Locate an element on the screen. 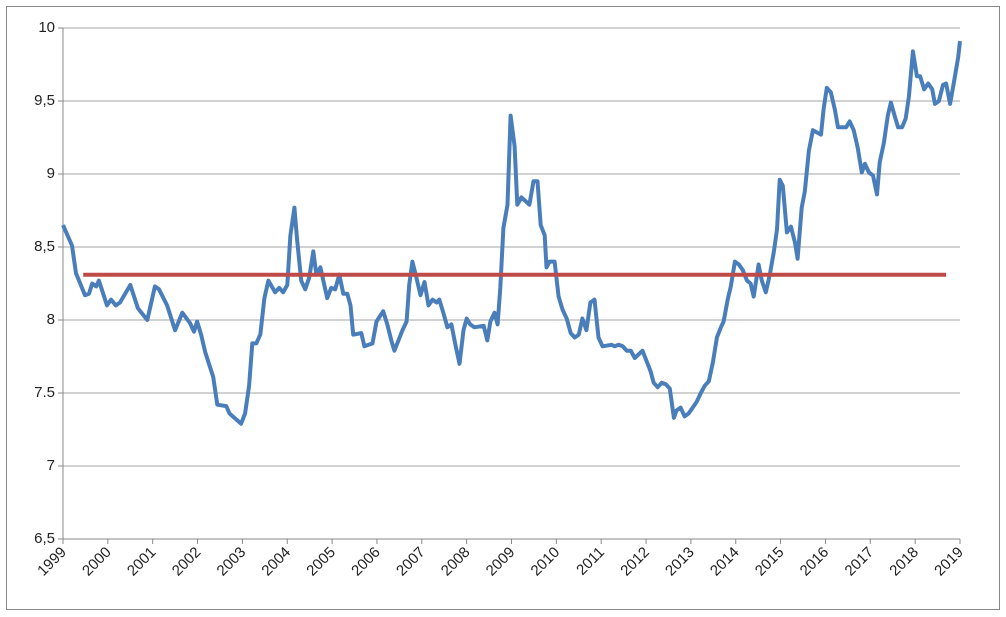 This screenshot has width=1006, height=617. y-tick-label: 7 is located at coordinates (51, 465).